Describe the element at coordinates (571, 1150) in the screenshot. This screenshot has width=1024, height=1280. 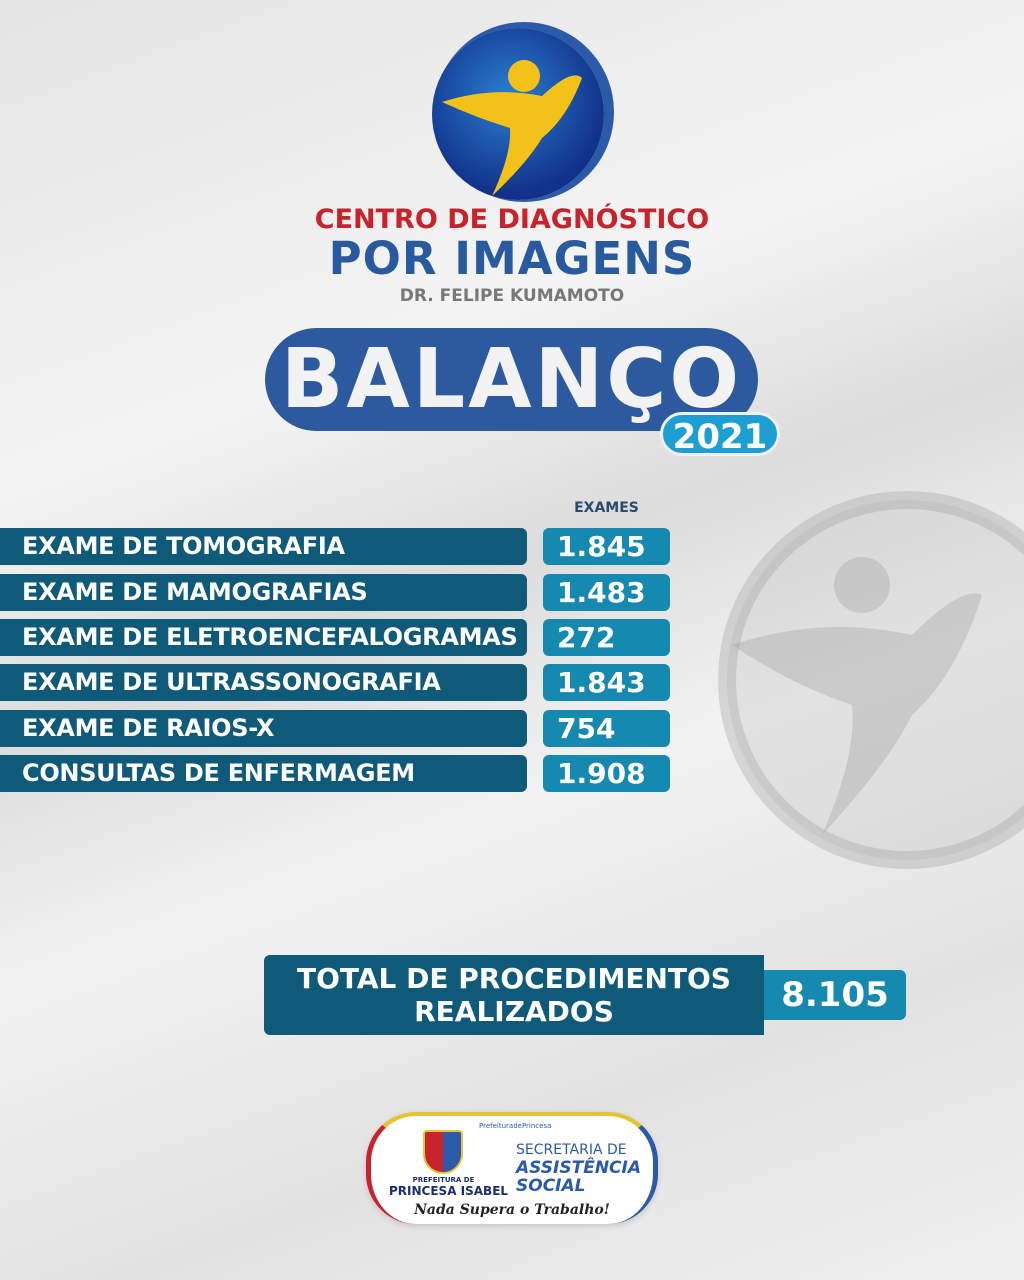
I see `secretaria-label: SECRETARIA DE` at that location.